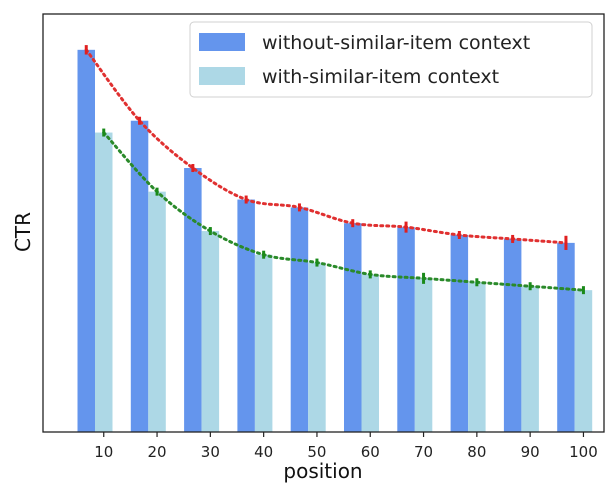  Describe the element at coordinates (423, 452) in the screenshot. I see `x-tick-label-70: 70` at that location.